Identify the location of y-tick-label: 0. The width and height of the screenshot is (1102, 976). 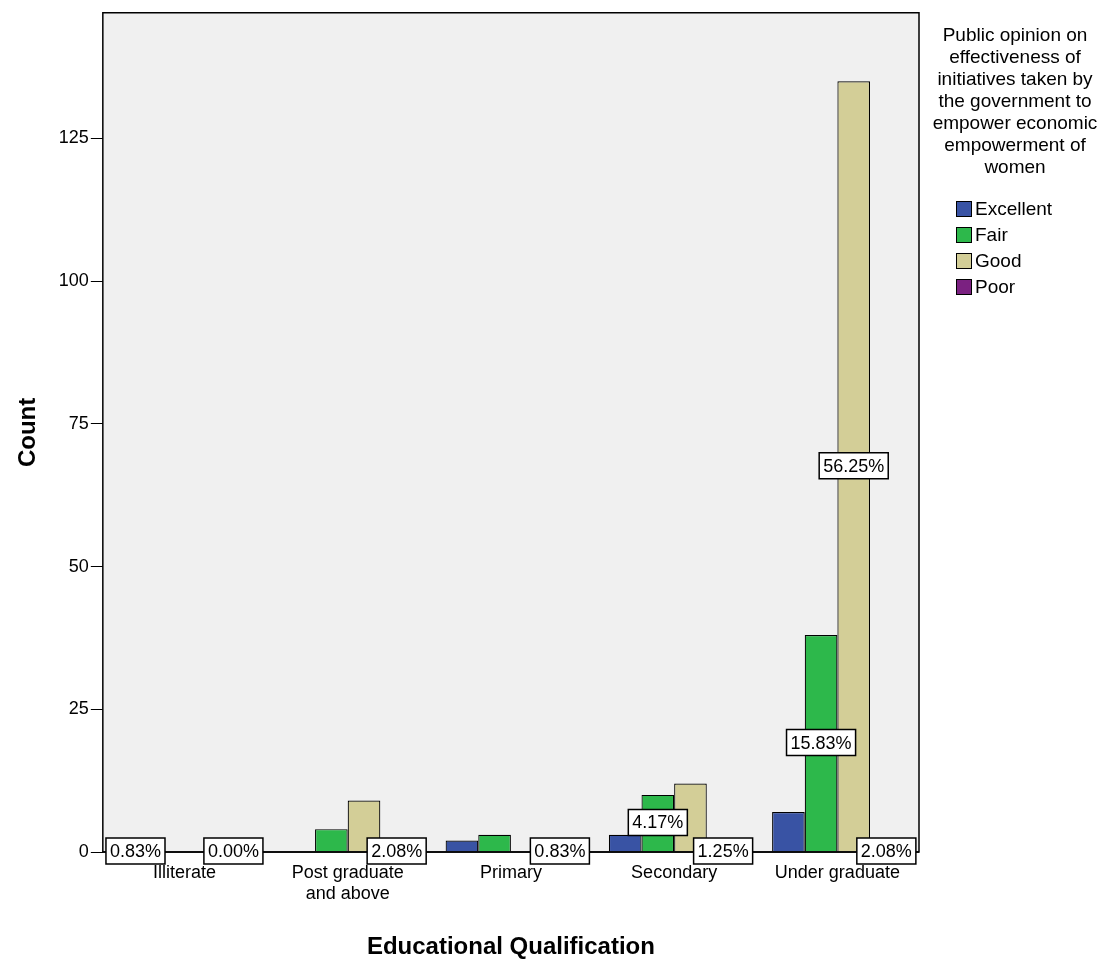
(83, 850).